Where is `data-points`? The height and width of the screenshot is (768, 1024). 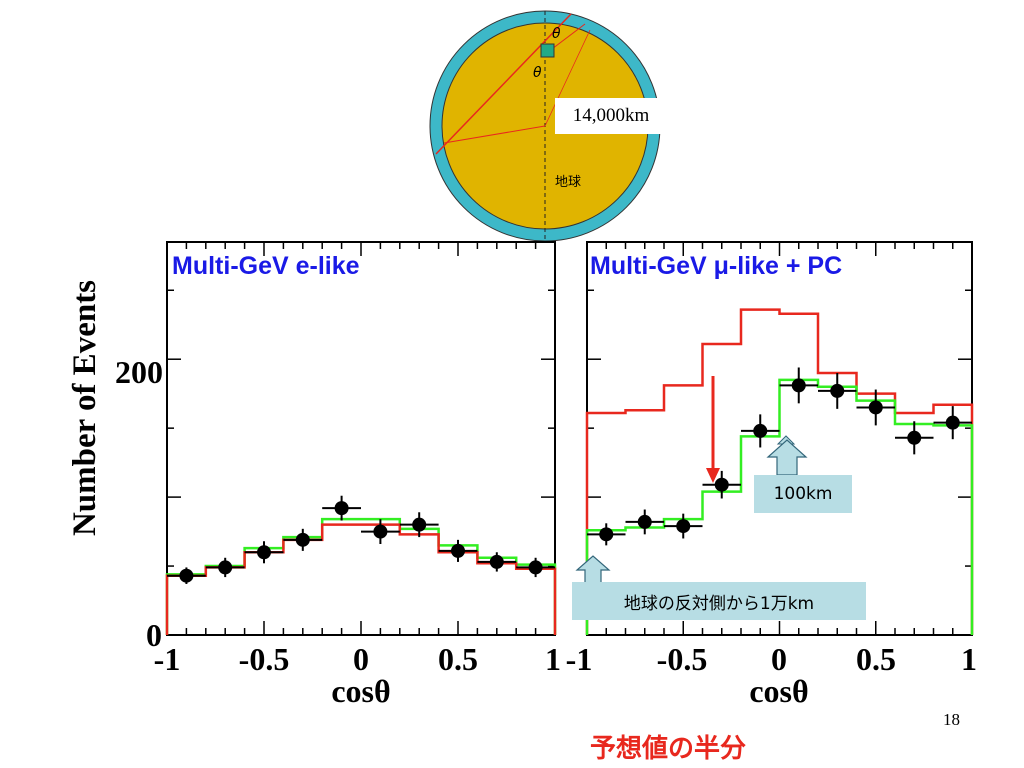
data-points is located at coordinates (361, 540).